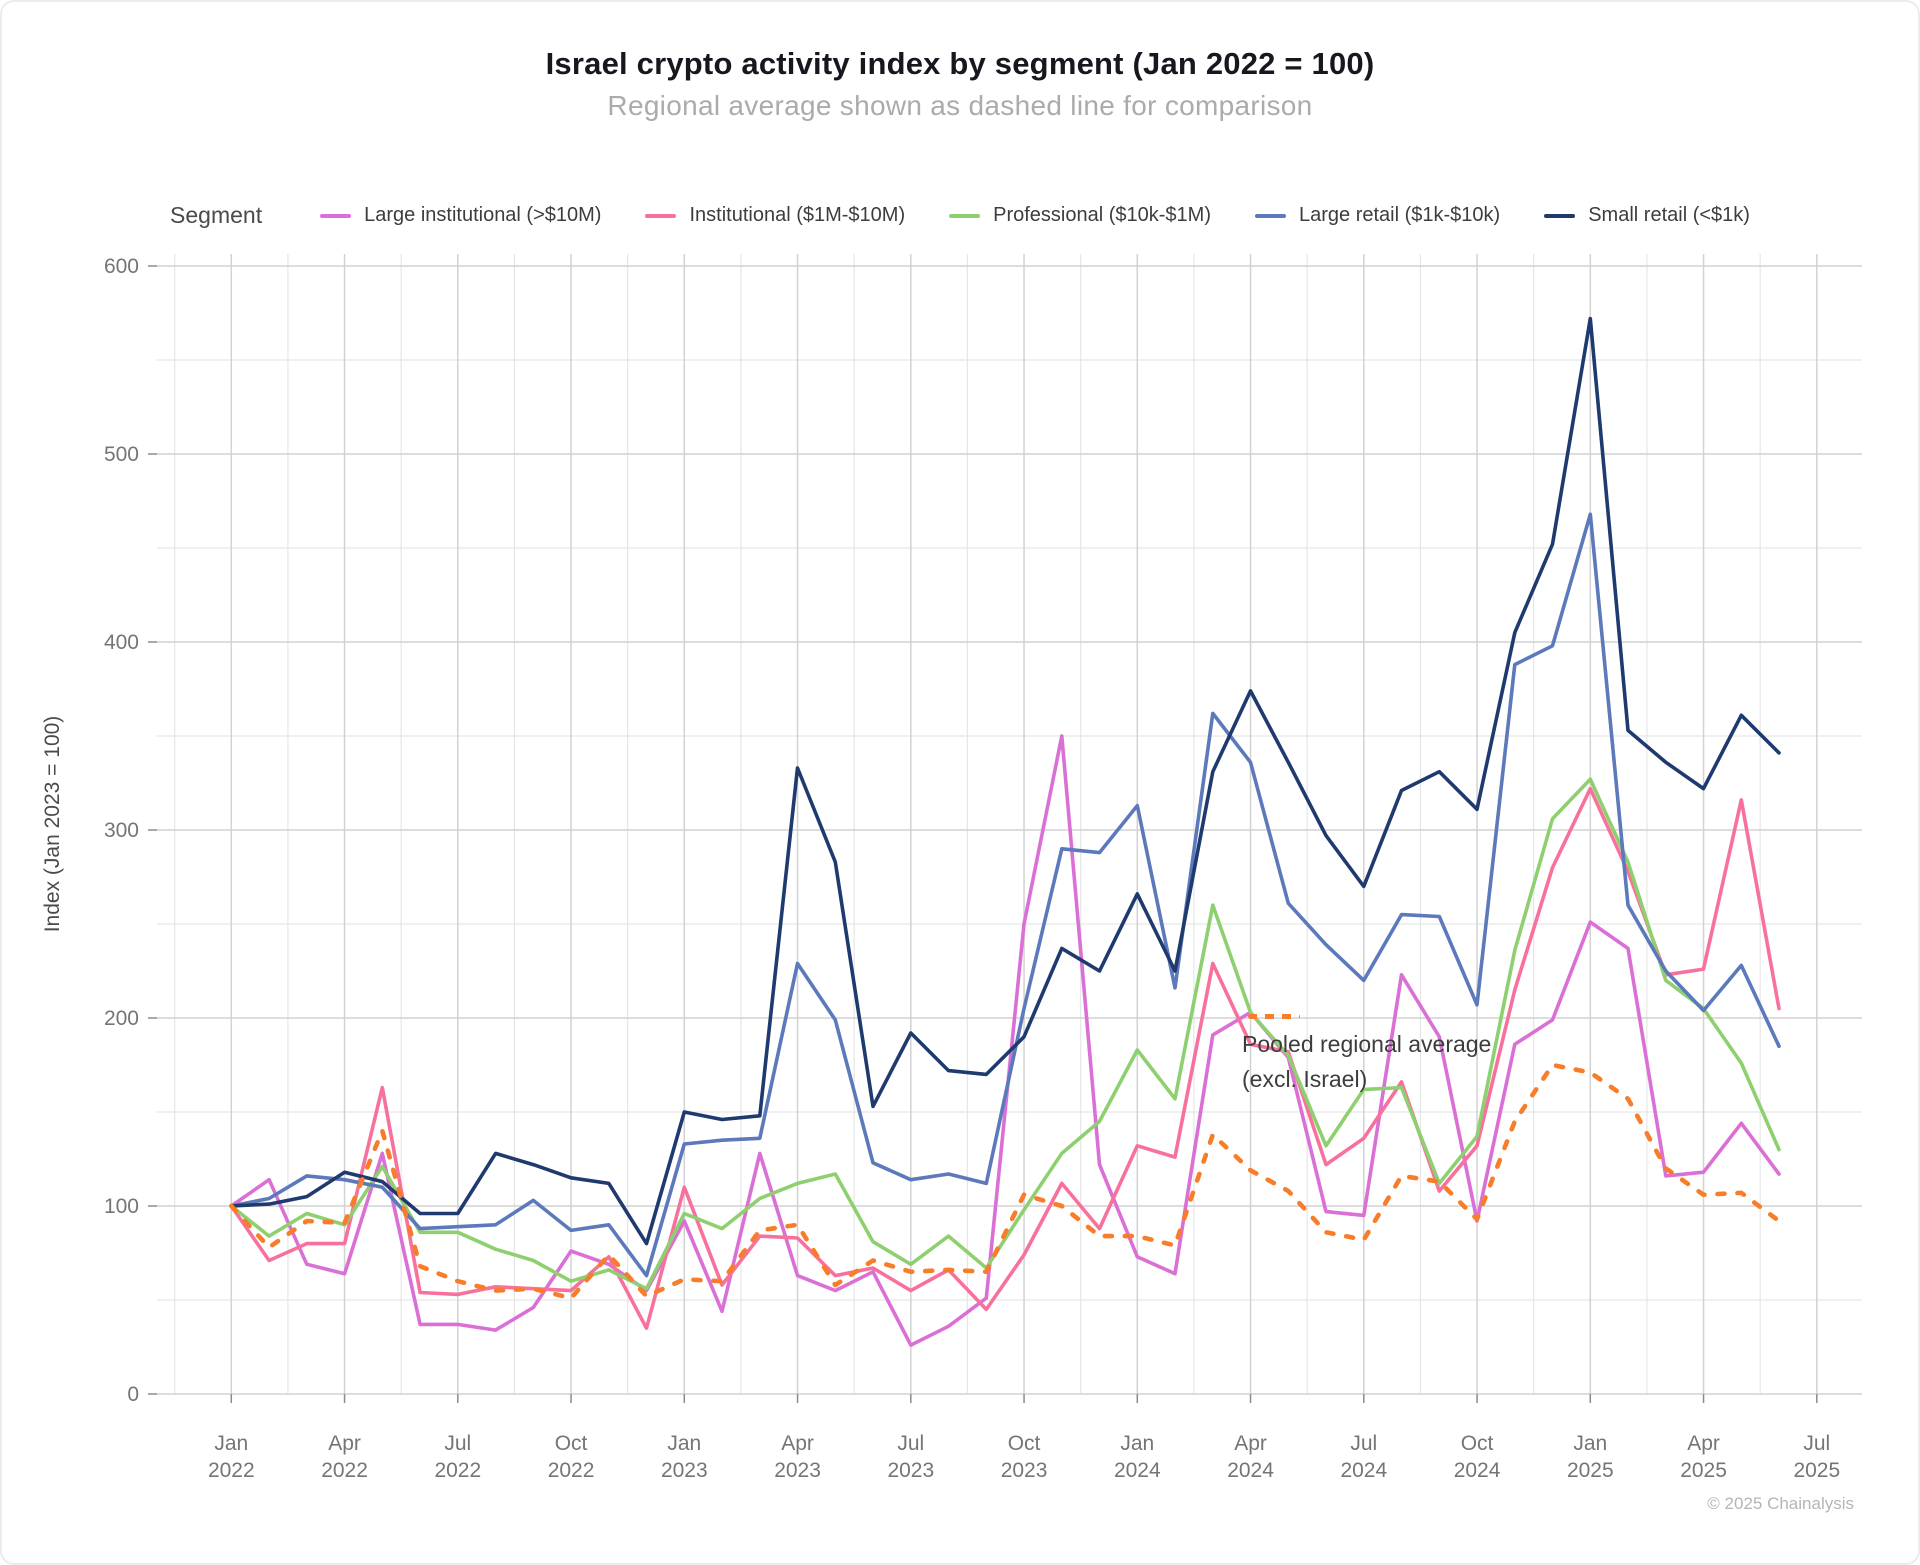 Image resolution: width=1920 pixels, height=1565 pixels. Describe the element at coordinates (216, 215) in the screenshot. I see `legend-title: Segment` at that location.